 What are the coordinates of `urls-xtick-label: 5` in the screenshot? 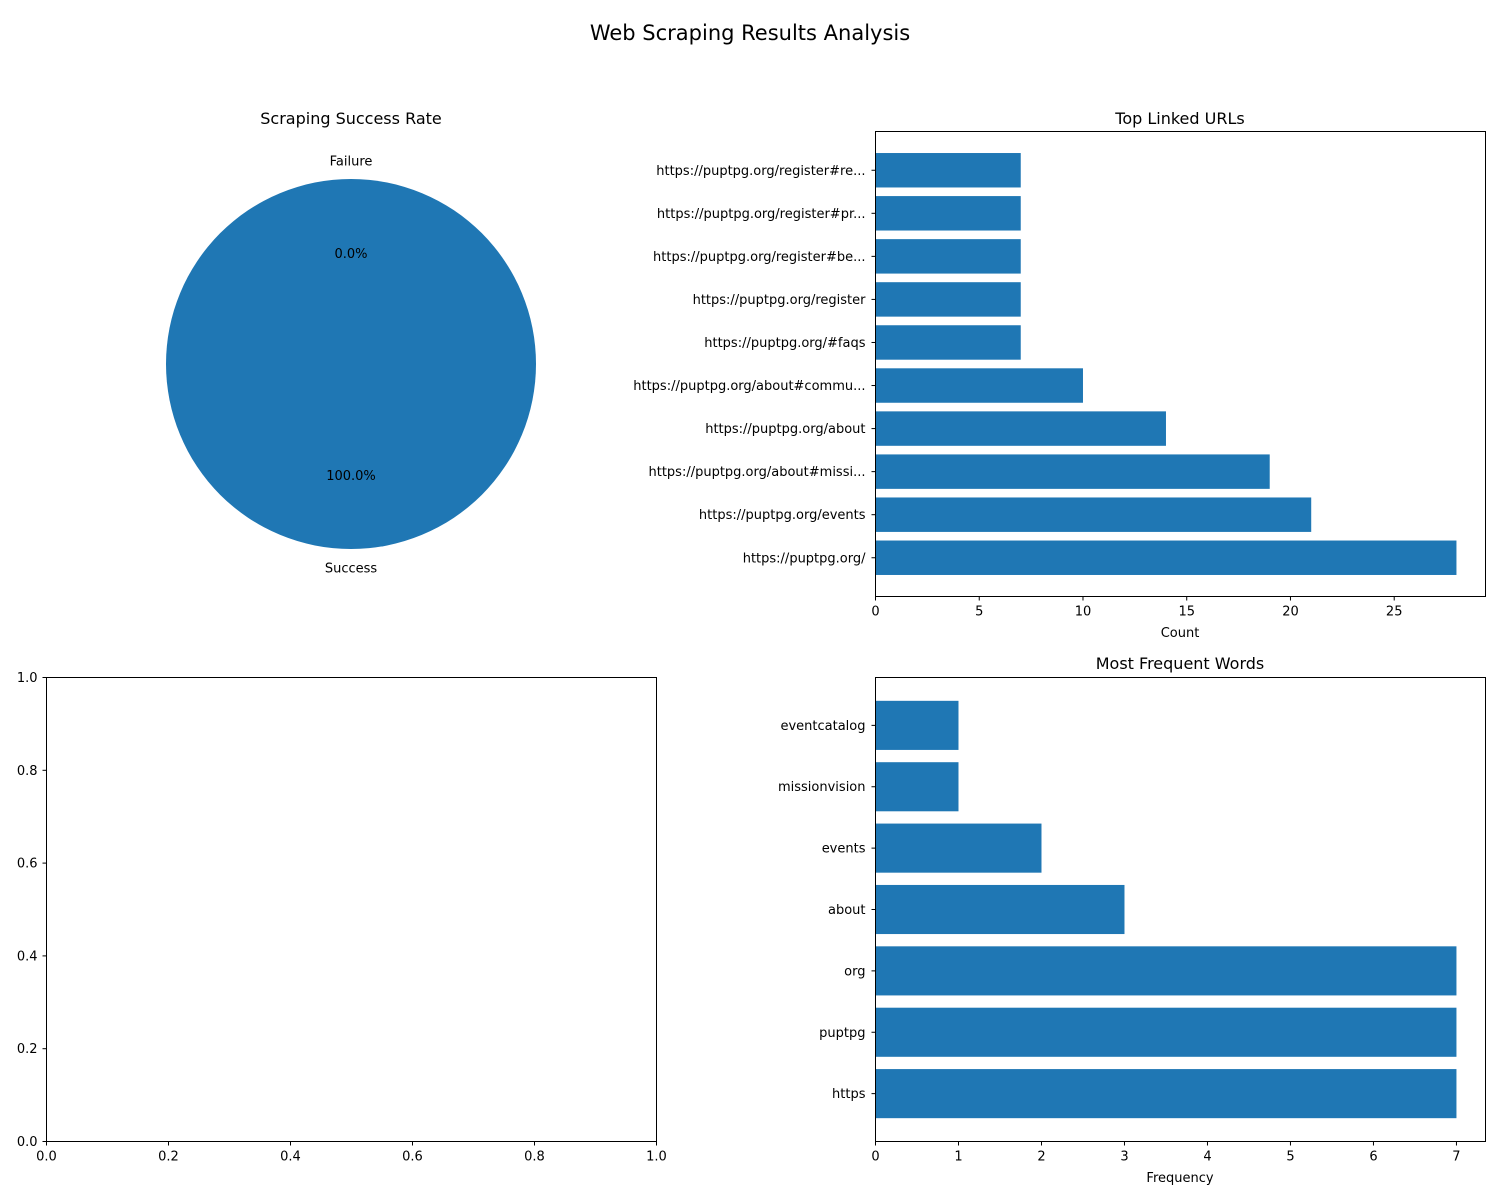 It's located at (979, 612).